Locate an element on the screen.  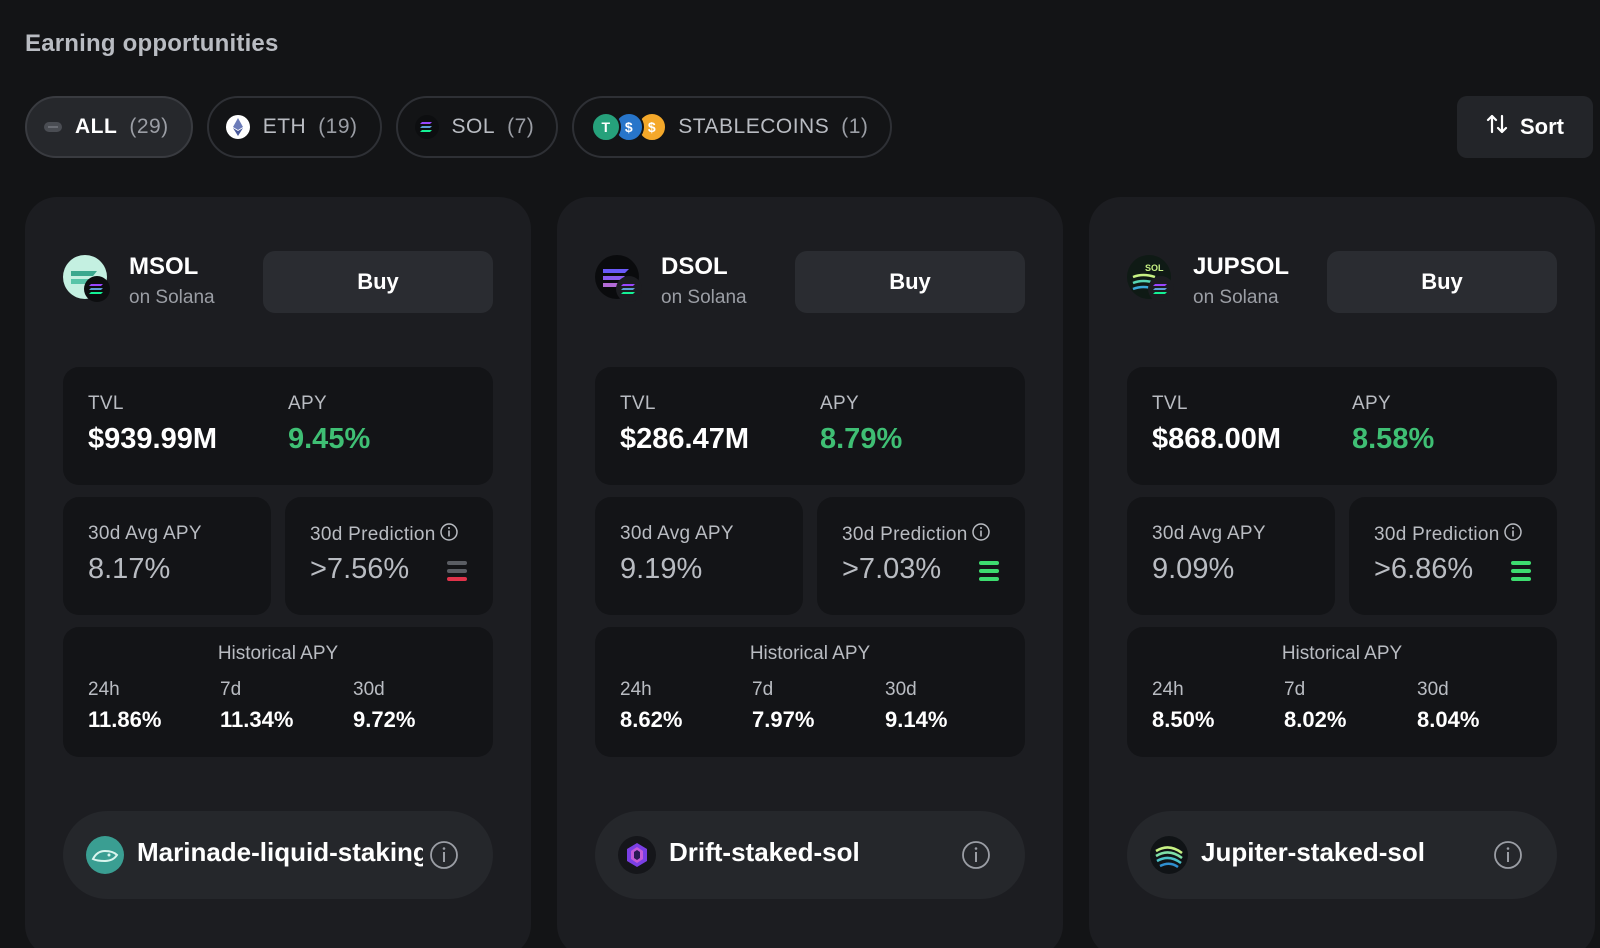
avg-apy-value: 9.09% is located at coordinates (1193, 569).